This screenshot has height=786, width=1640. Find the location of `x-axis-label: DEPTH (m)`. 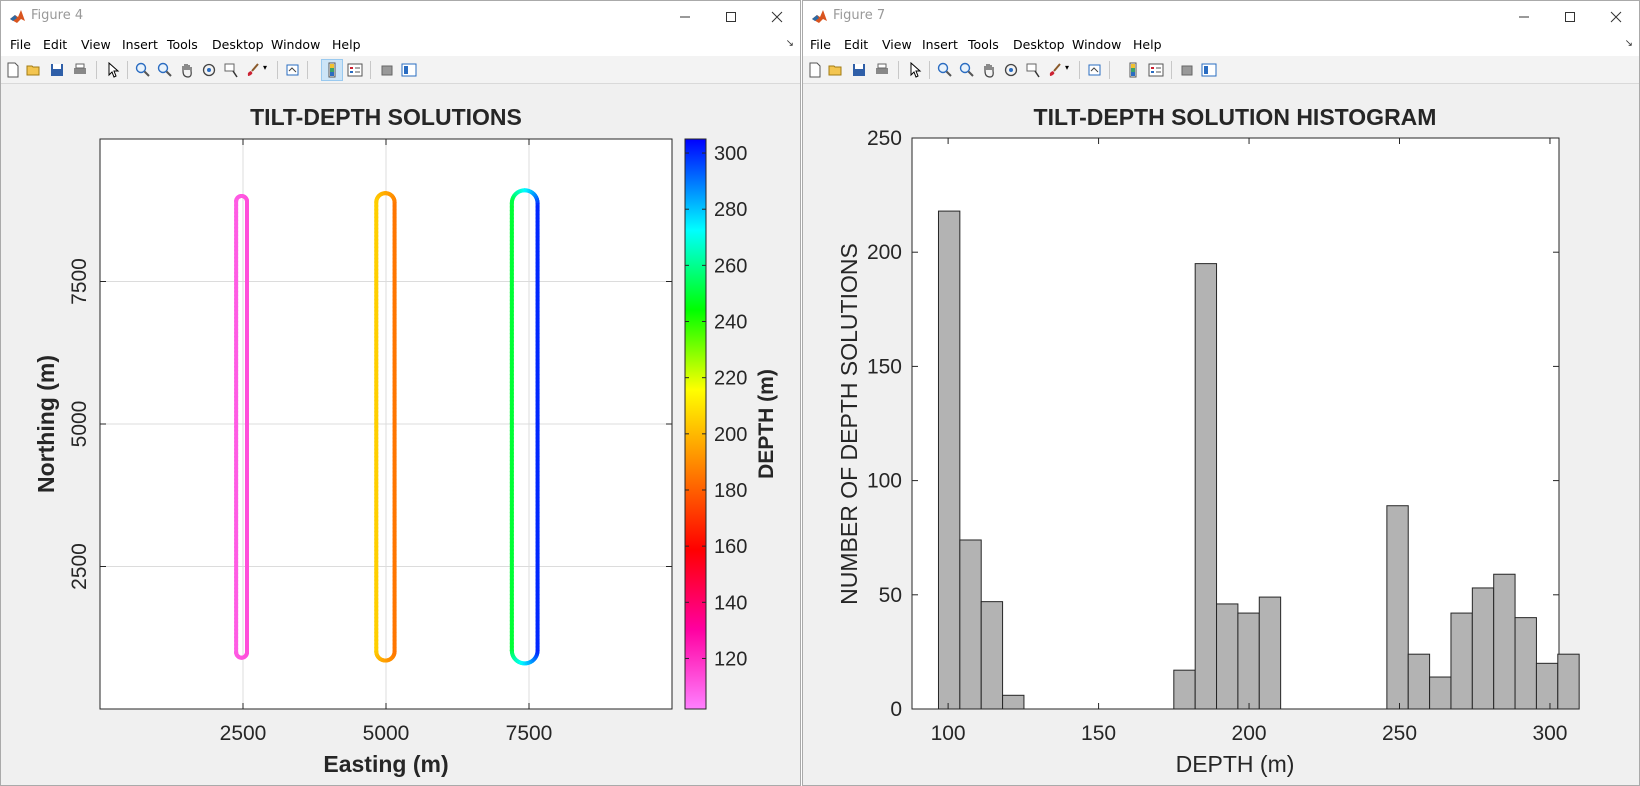

x-axis-label: DEPTH (m) is located at coordinates (1235, 764).